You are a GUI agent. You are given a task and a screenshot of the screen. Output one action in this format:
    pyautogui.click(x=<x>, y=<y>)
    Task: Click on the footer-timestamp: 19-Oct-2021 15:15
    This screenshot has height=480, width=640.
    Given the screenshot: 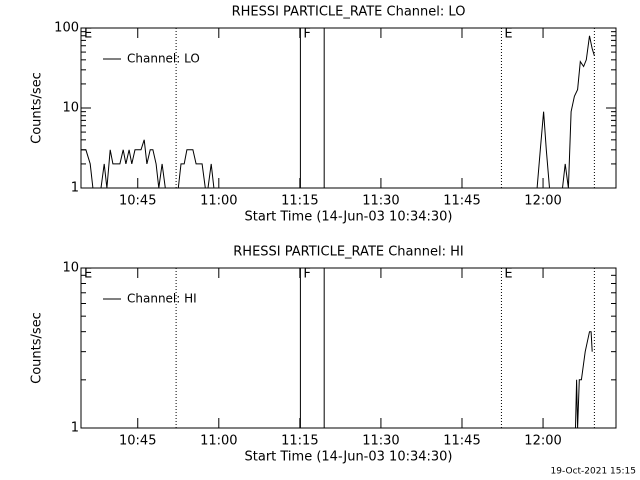 What is the action you would take?
    pyautogui.click(x=593, y=472)
    